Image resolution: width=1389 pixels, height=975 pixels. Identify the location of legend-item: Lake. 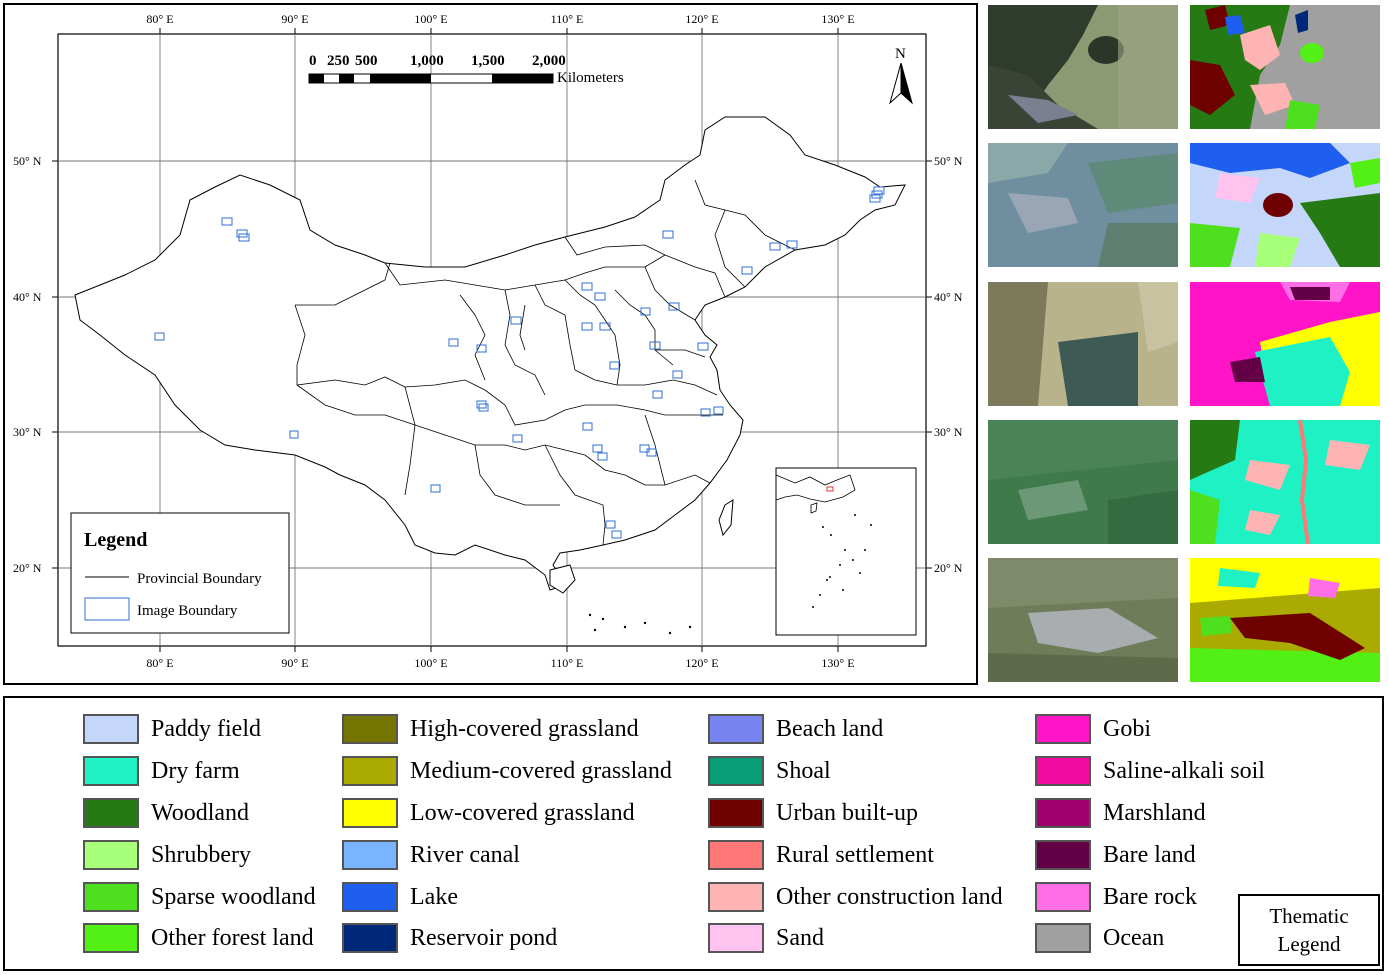
(400, 897).